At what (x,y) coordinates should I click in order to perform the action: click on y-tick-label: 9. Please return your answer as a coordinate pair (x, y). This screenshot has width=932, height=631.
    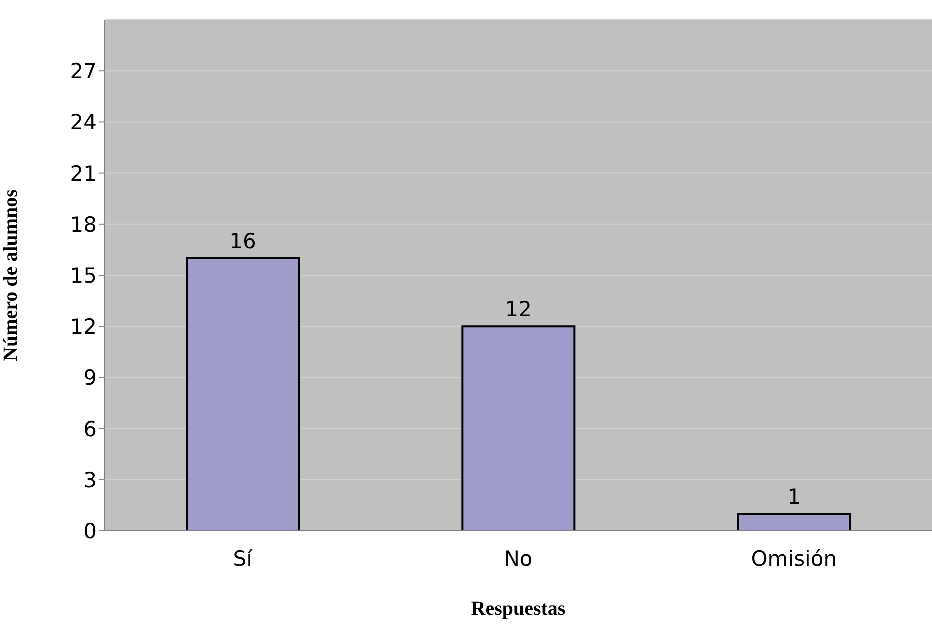
    Looking at the image, I should click on (90, 378).